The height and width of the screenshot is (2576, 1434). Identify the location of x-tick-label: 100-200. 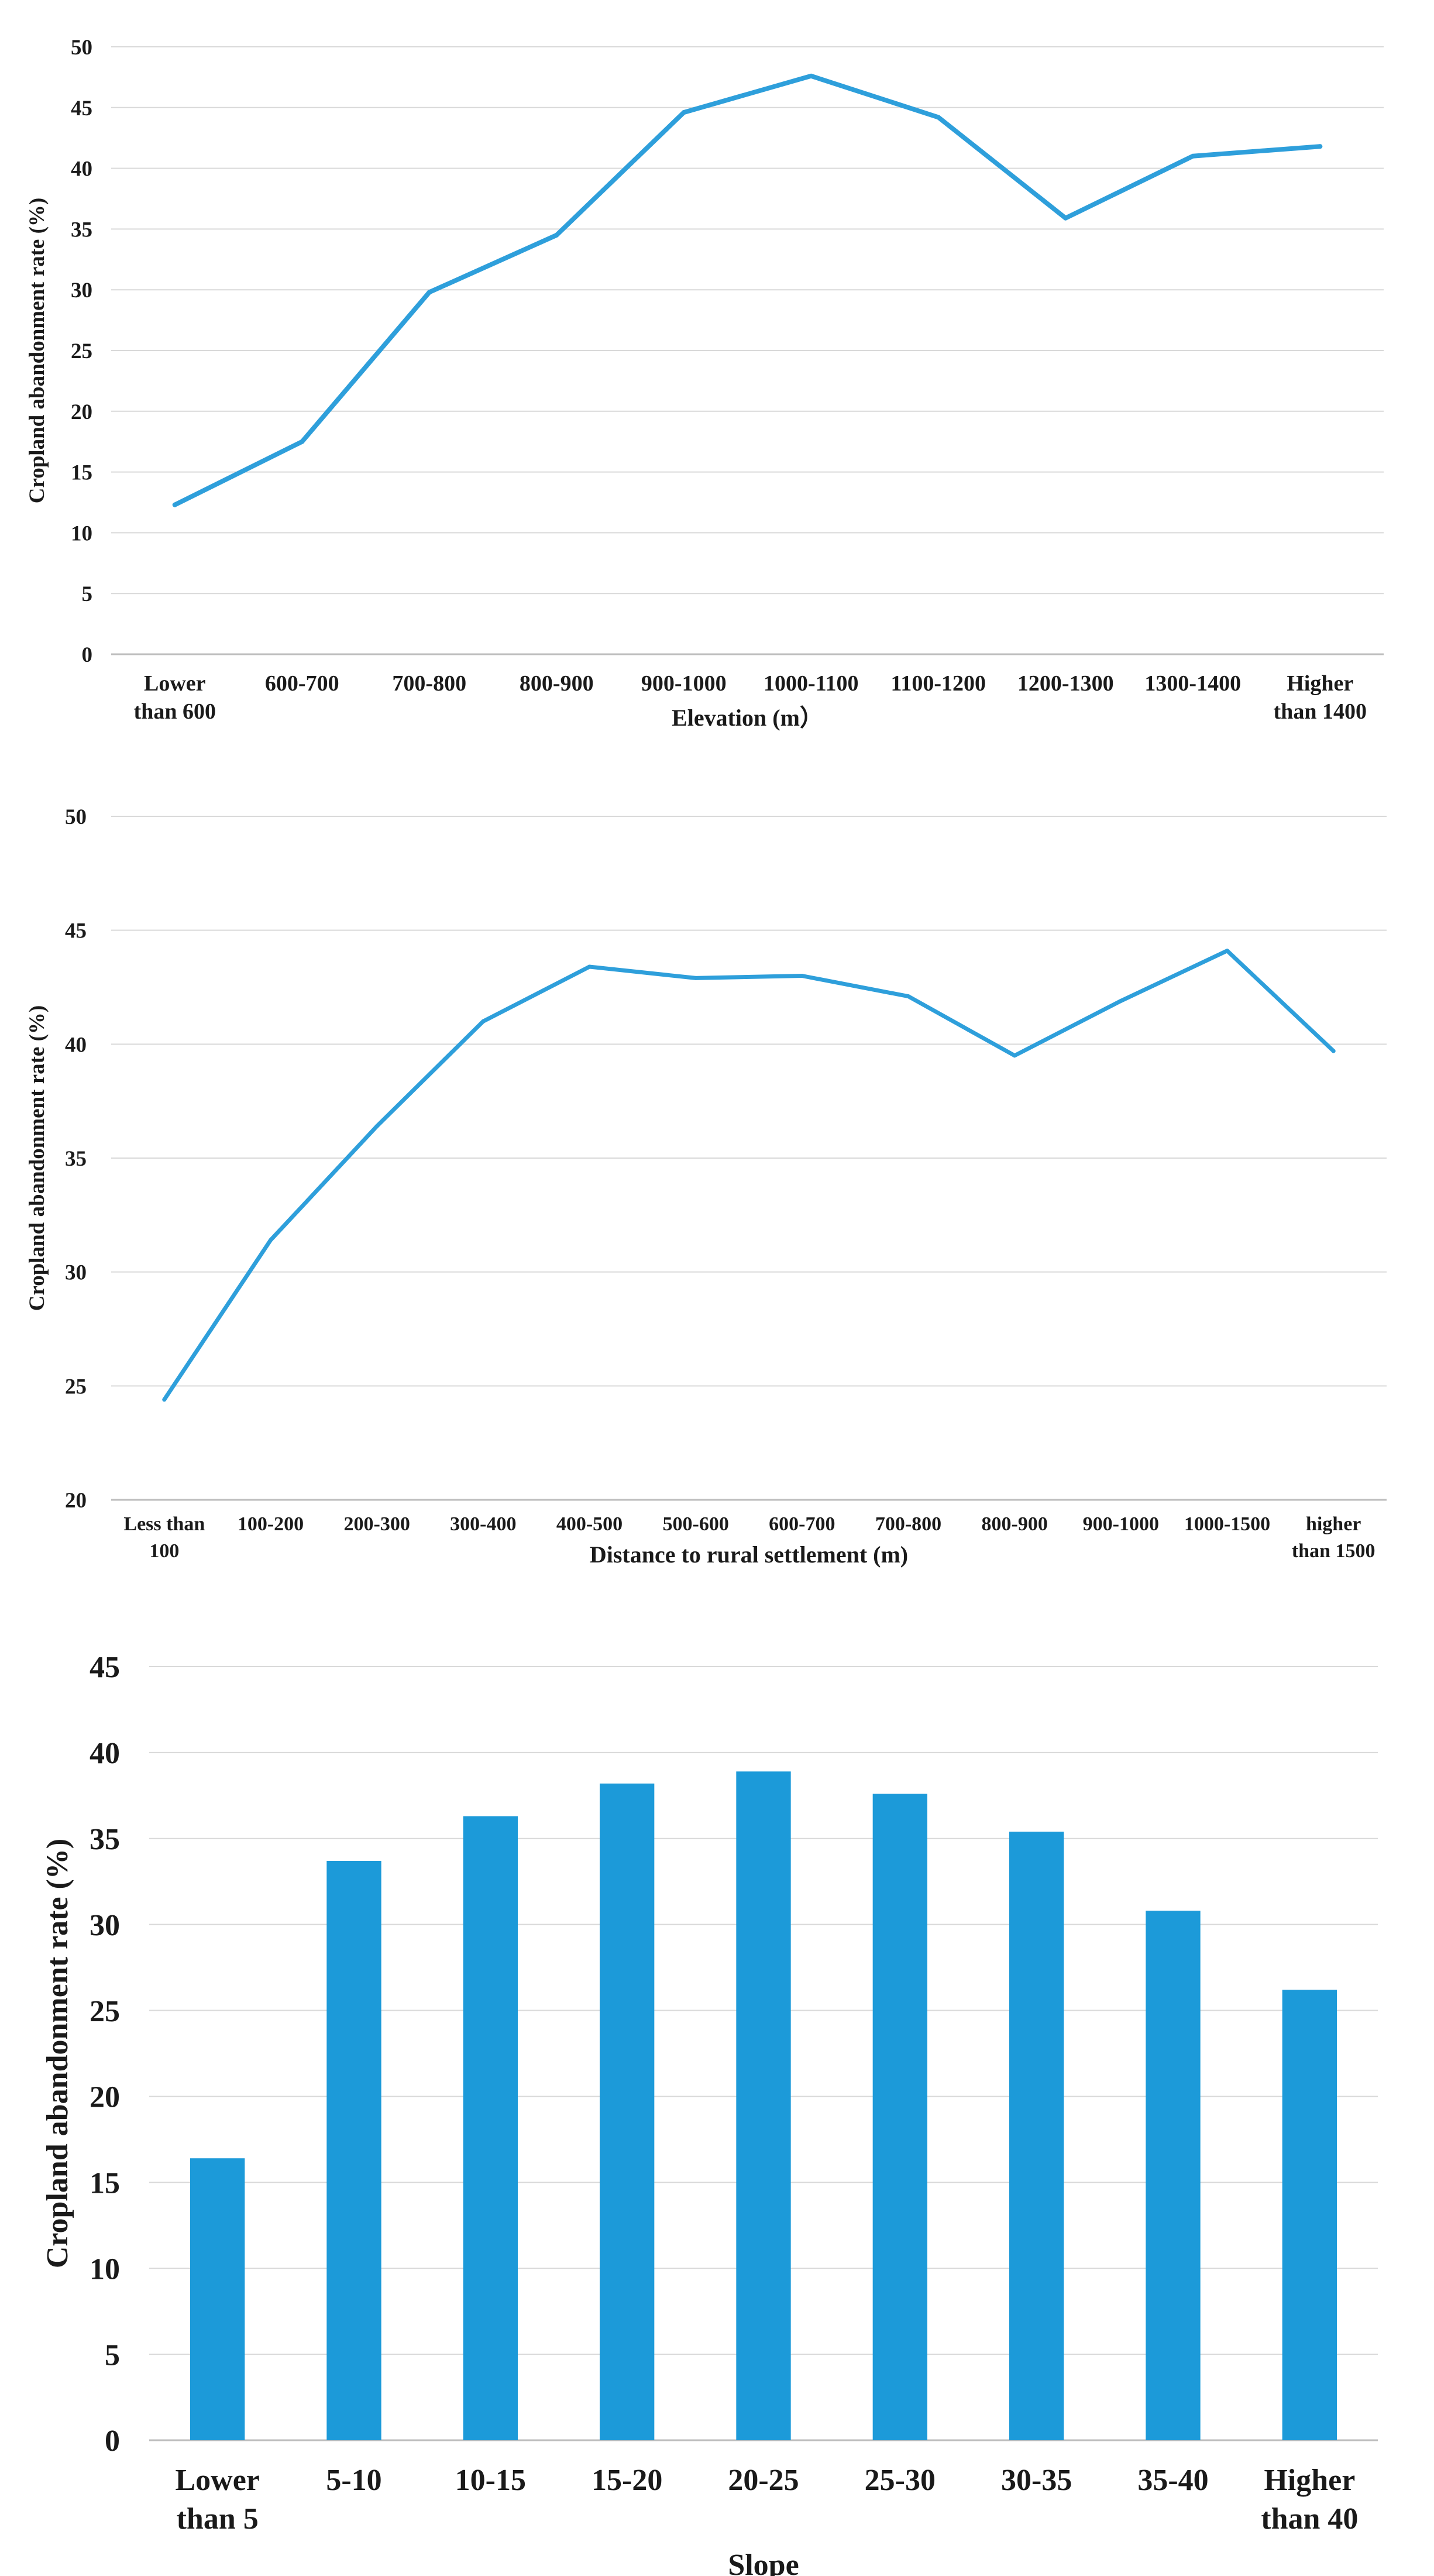
(271, 1524).